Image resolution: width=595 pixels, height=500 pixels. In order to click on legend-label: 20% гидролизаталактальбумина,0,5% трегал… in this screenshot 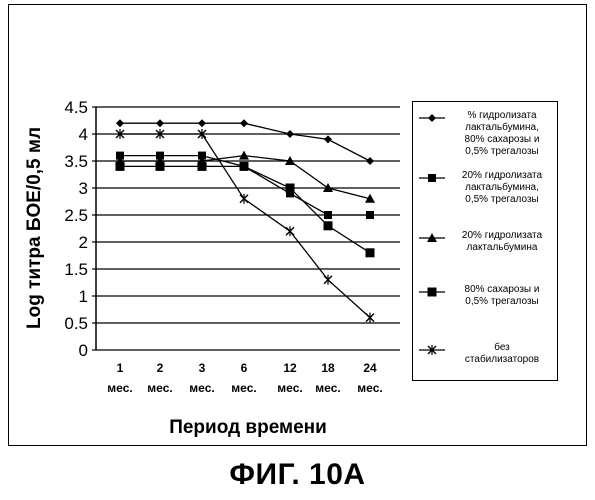, I will do `click(502, 188)`.